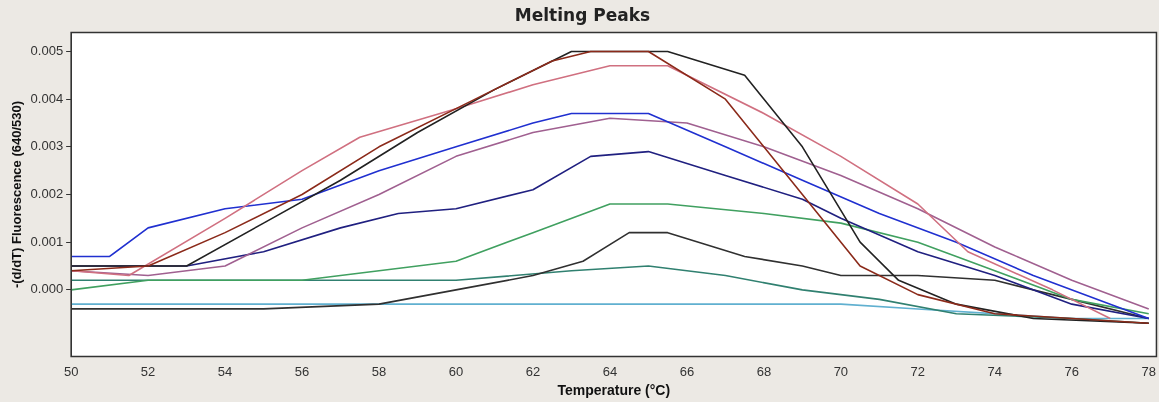 The height and width of the screenshot is (402, 1159). Describe the element at coordinates (47, 98) in the screenshot. I see `y-tick-label: 0.004` at that location.